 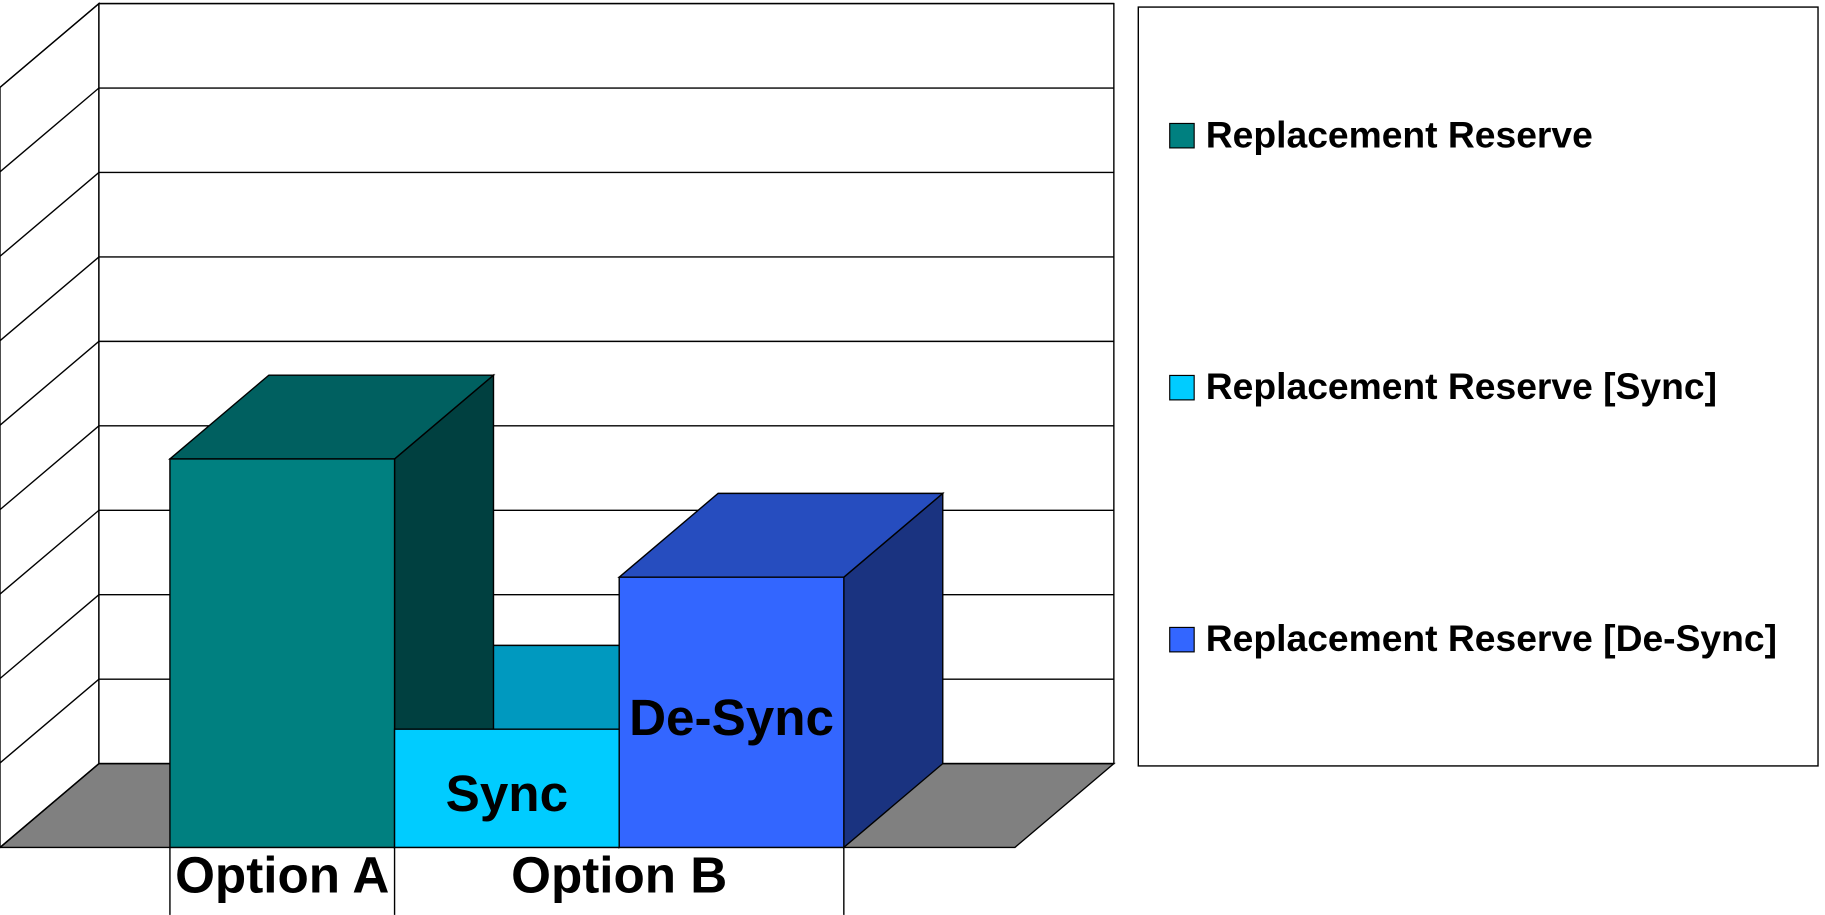 I want to click on x-tick-label: Option A, so click(x=282, y=874).